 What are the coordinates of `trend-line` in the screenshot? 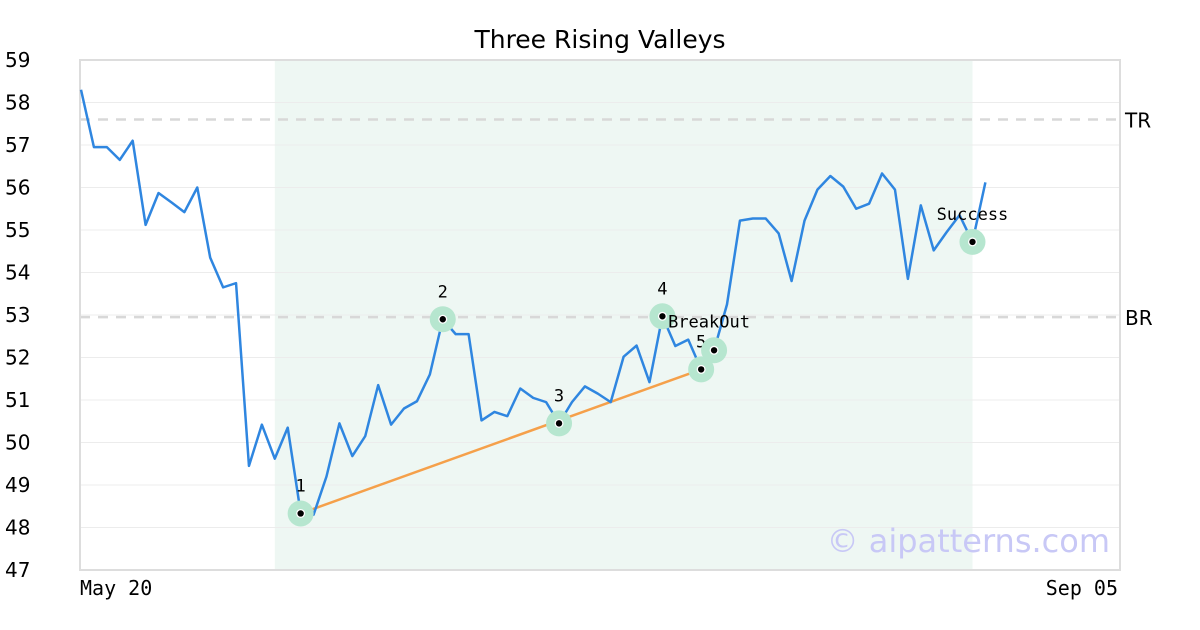 It's located at (501, 441).